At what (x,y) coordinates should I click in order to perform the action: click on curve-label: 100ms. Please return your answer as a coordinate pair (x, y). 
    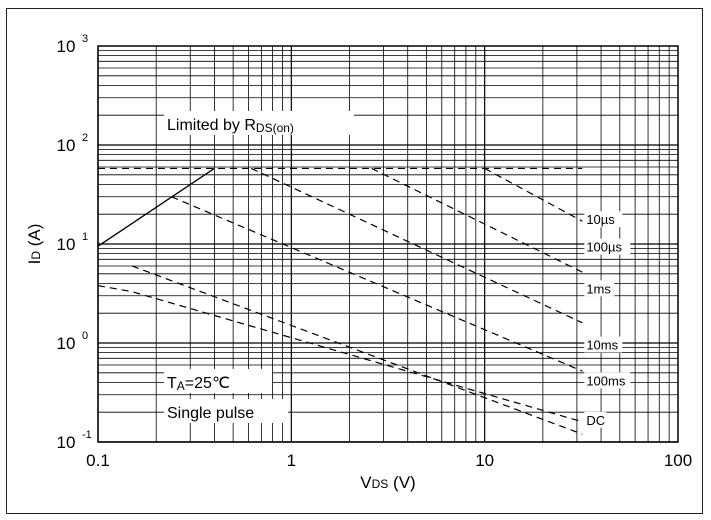
    Looking at the image, I should click on (606, 380).